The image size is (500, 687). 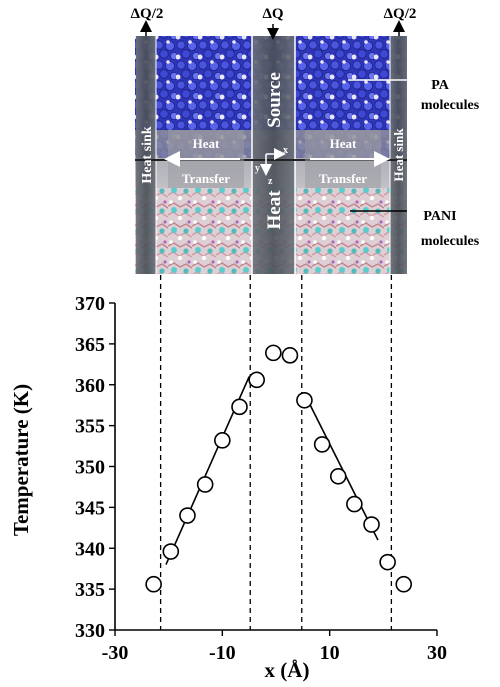 What do you see at coordinates (270, 181) in the screenshot?
I see `axis-z-label: z` at bounding box center [270, 181].